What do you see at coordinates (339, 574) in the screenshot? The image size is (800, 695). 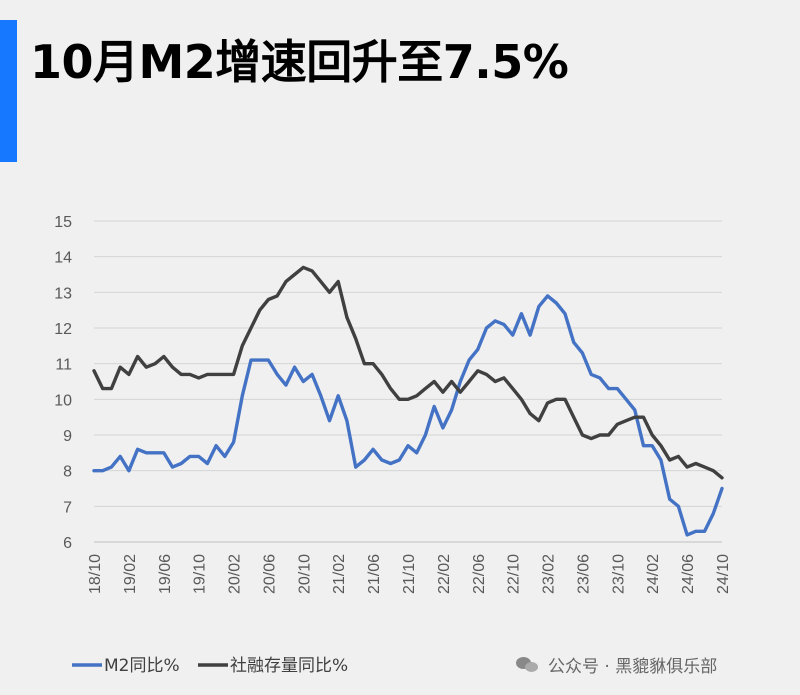 I see `x-tick-label: 21/02` at bounding box center [339, 574].